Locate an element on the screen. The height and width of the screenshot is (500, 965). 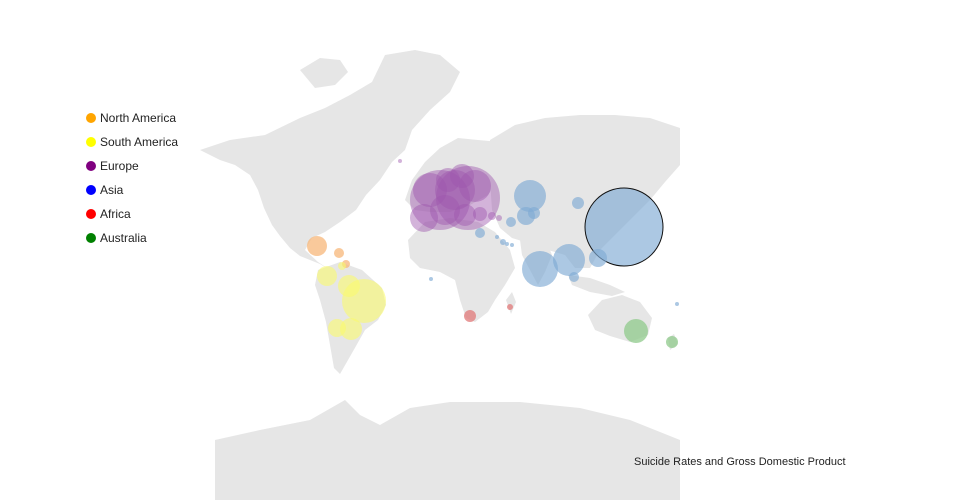
landmass-europe is located at coordinates (455, 175).